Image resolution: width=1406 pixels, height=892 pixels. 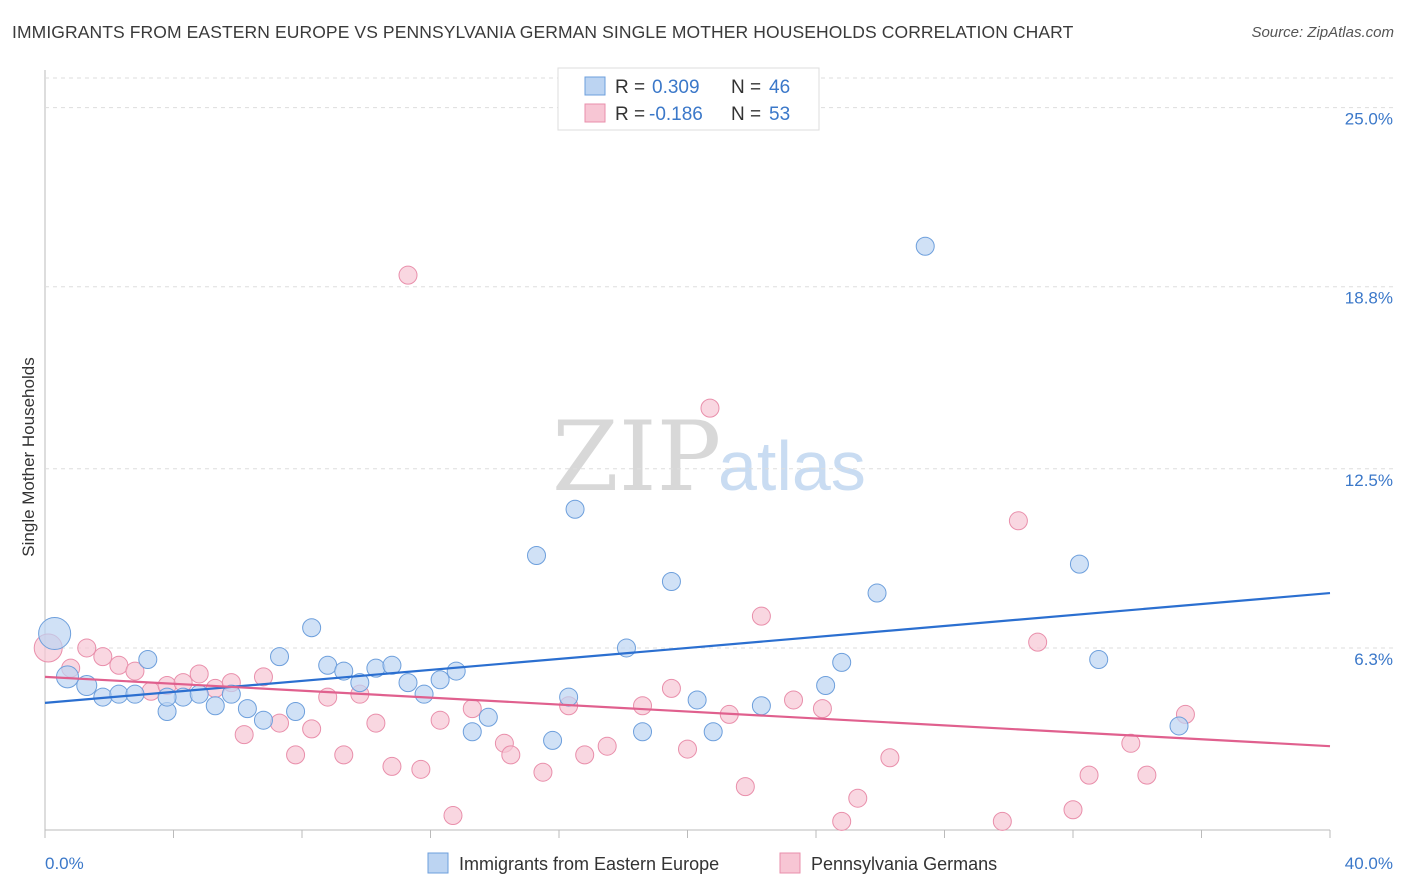 I want to click on bottom-legend-label-eastern-europe: Immigrants from Eastern Europe, so click(x=589, y=864).